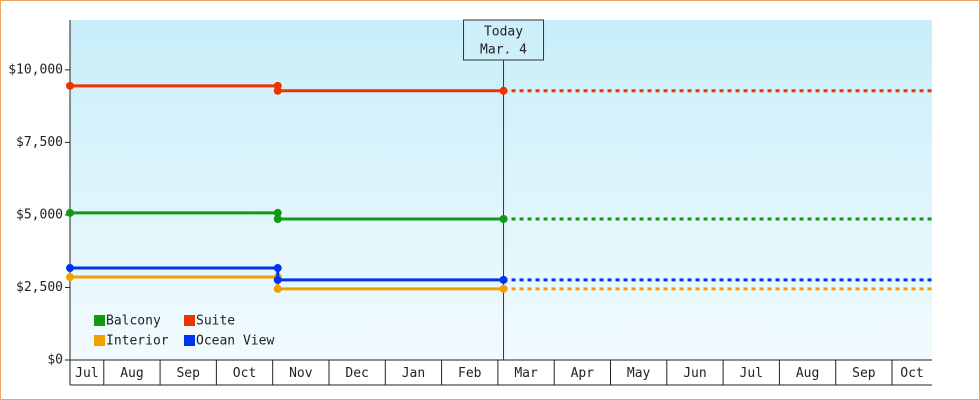 The height and width of the screenshot is (400, 980). What do you see at coordinates (235, 341) in the screenshot?
I see `legend-label: Ocean View` at bounding box center [235, 341].